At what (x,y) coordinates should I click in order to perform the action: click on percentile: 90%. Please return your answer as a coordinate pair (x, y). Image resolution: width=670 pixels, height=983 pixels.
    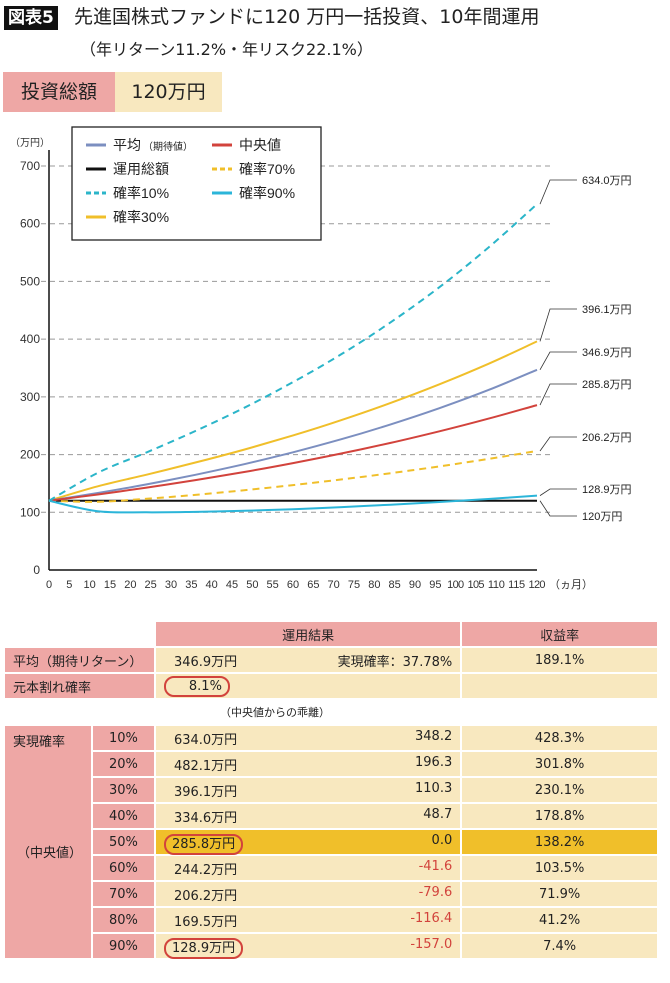
    Looking at the image, I should click on (123, 946).